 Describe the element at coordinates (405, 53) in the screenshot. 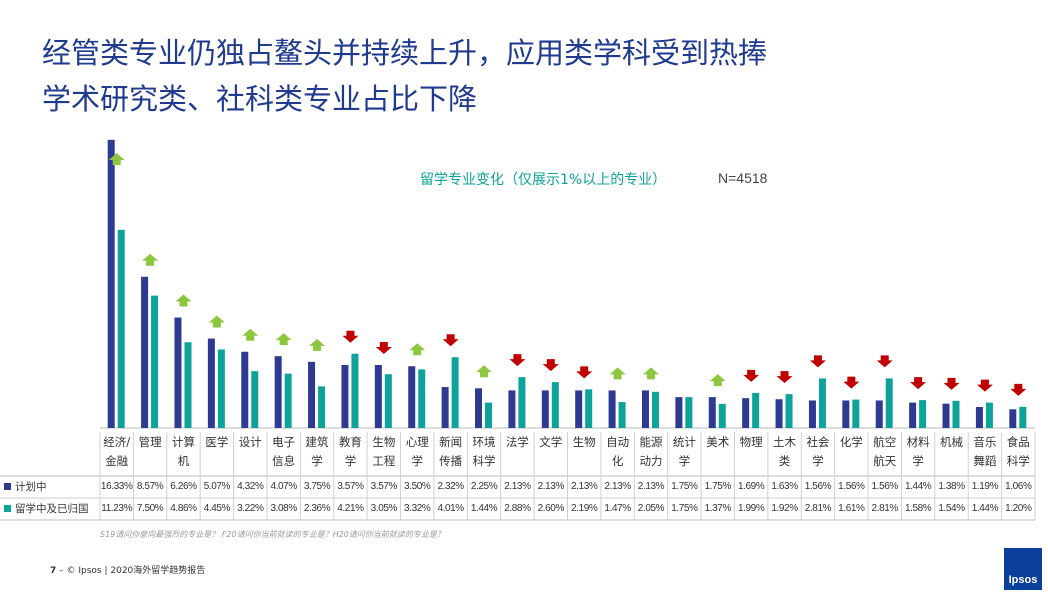

I see `title-line: 经管类专业仍独占鳌头并持续上升，应用类学科受到热捧` at that location.